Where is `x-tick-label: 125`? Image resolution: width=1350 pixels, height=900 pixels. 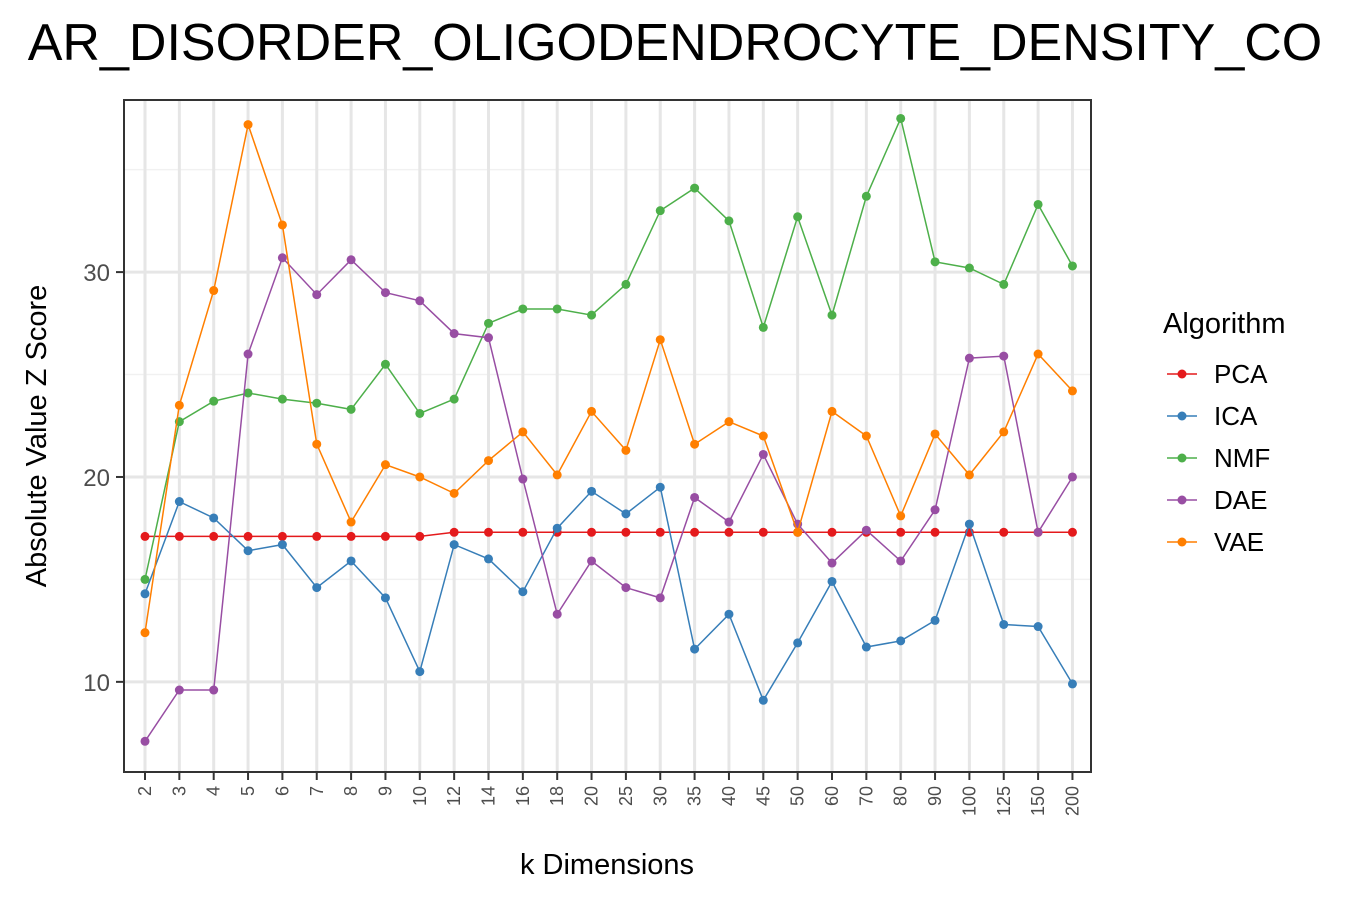 x-tick-label: 125 is located at coordinates (1004, 801).